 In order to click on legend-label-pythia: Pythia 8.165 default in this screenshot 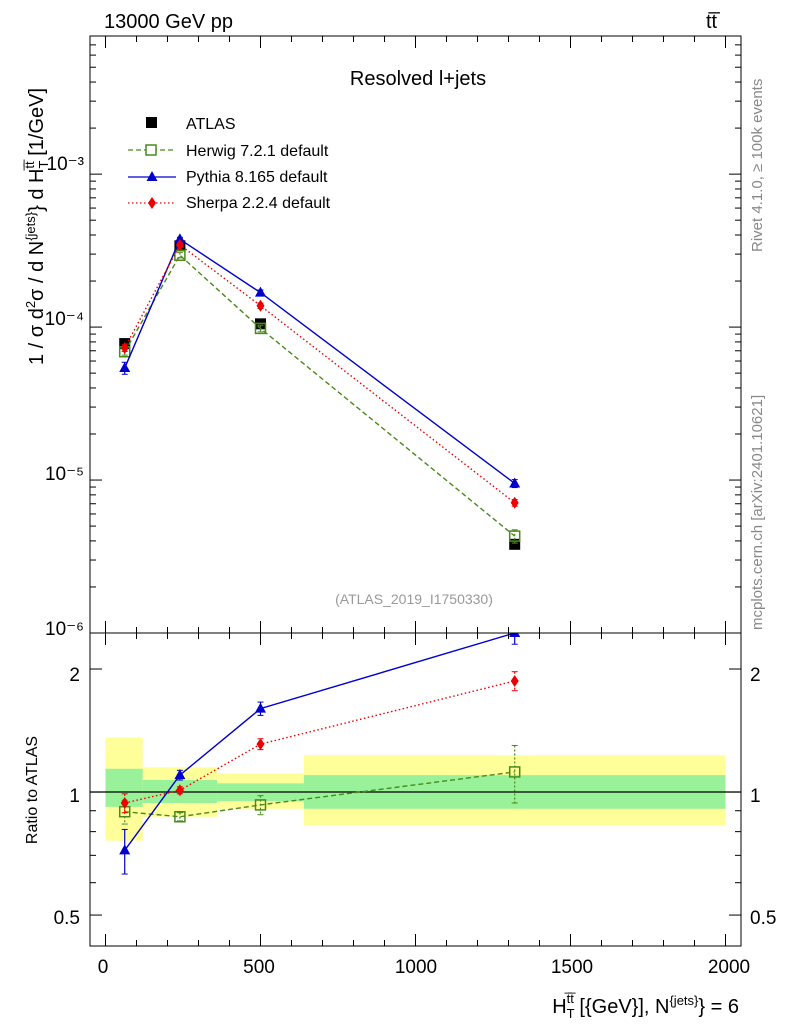, I will do `click(257, 177)`.